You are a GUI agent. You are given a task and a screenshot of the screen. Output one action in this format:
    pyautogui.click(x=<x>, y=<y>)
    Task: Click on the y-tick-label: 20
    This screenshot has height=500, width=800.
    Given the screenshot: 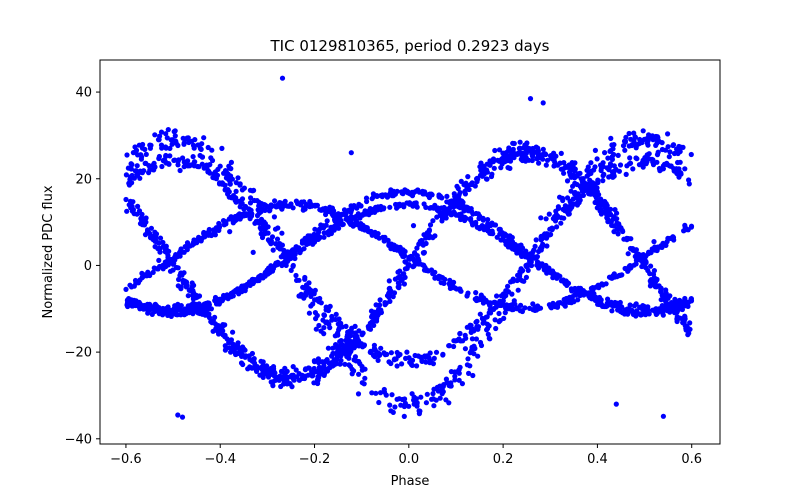 What is the action you would take?
    pyautogui.click(x=83, y=179)
    